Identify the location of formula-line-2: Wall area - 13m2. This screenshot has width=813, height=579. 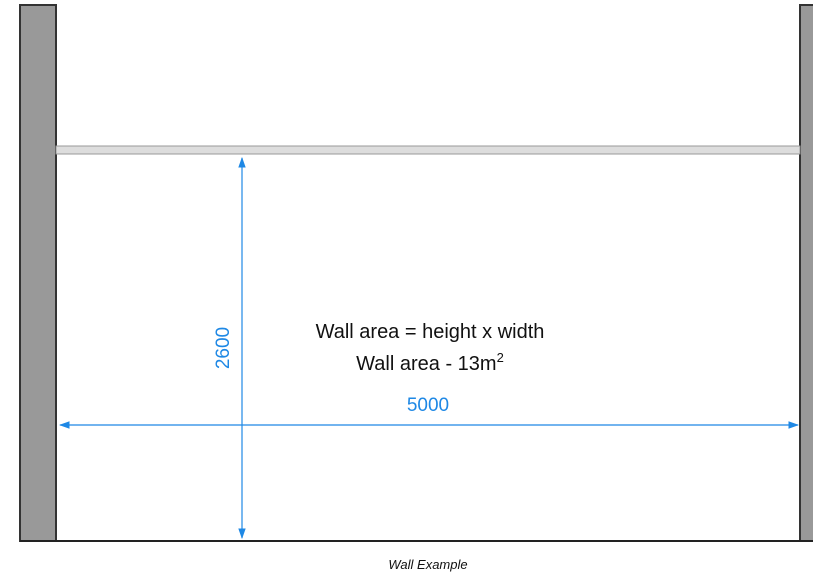
(430, 362).